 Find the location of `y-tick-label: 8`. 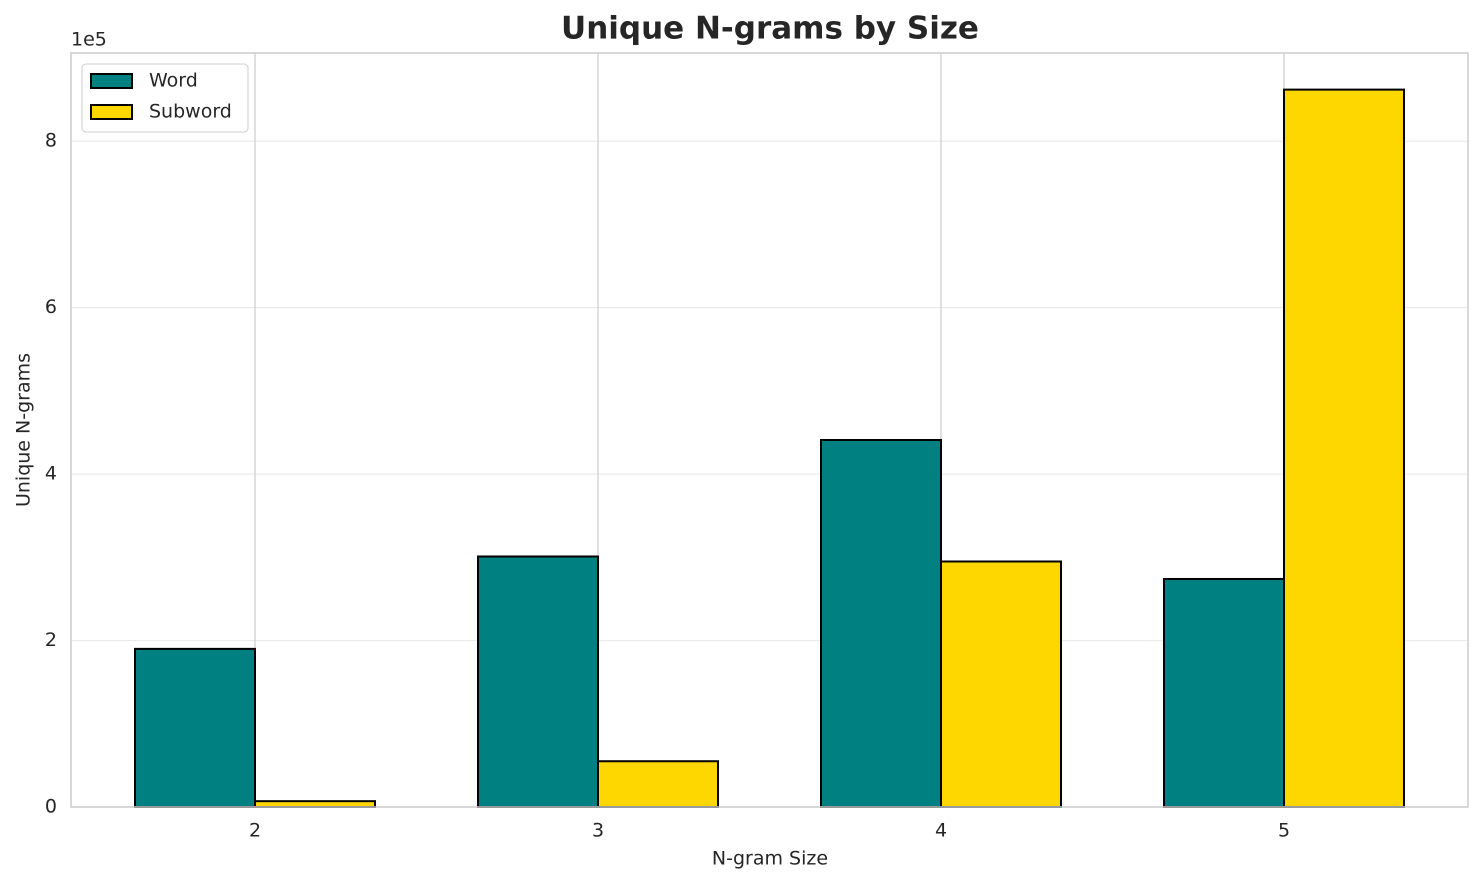

y-tick-label: 8 is located at coordinates (51, 141).